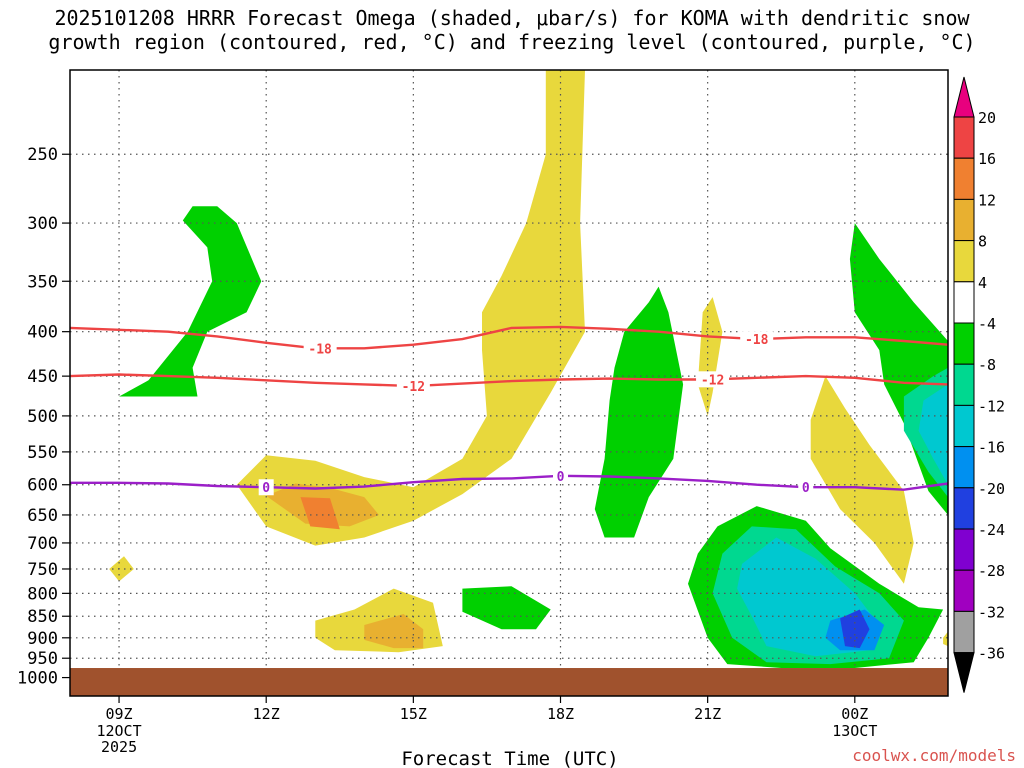 The height and width of the screenshot is (768, 1024). Describe the element at coordinates (413, 714) in the screenshot. I see `xtick-label-15Z: 15Z` at that location.